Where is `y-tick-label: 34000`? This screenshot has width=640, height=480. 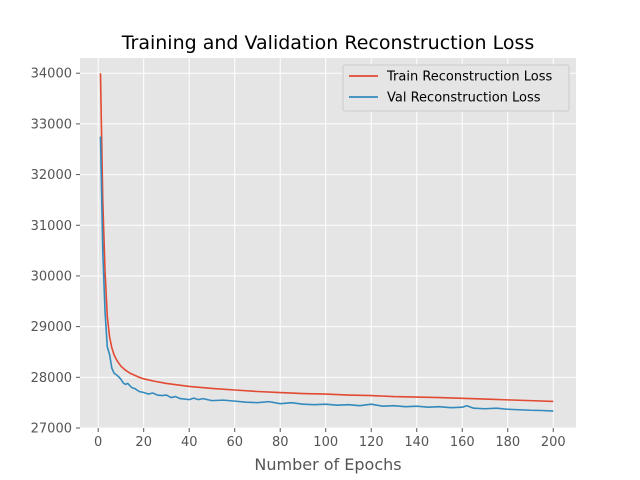
y-tick-label: 34000 is located at coordinates (51, 74).